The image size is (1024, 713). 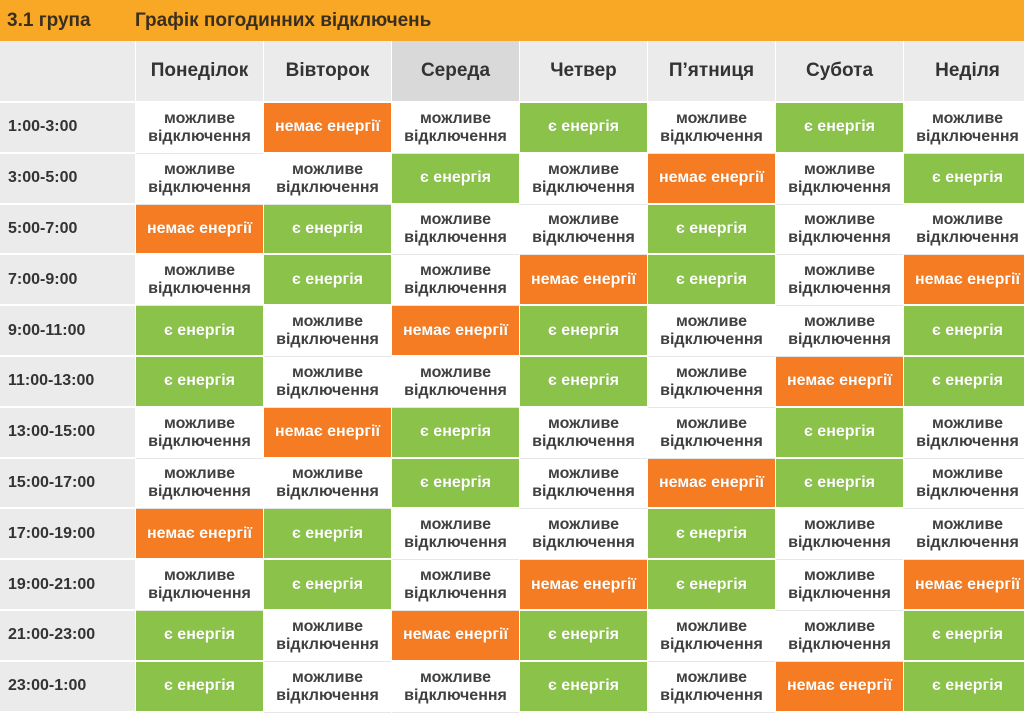 I want to click on schedule-title: Графік погодинних відключень, so click(x=283, y=20).